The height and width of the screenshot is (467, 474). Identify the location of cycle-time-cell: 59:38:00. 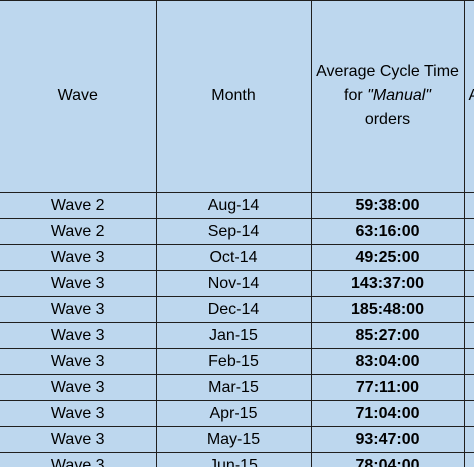
(388, 205).